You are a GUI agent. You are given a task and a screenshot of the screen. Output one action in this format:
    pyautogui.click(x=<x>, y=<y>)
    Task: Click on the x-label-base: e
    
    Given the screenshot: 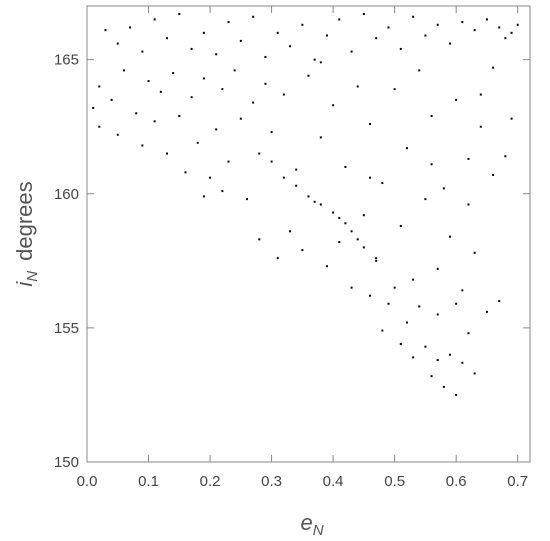 What is the action you would take?
    pyautogui.click(x=306, y=522)
    